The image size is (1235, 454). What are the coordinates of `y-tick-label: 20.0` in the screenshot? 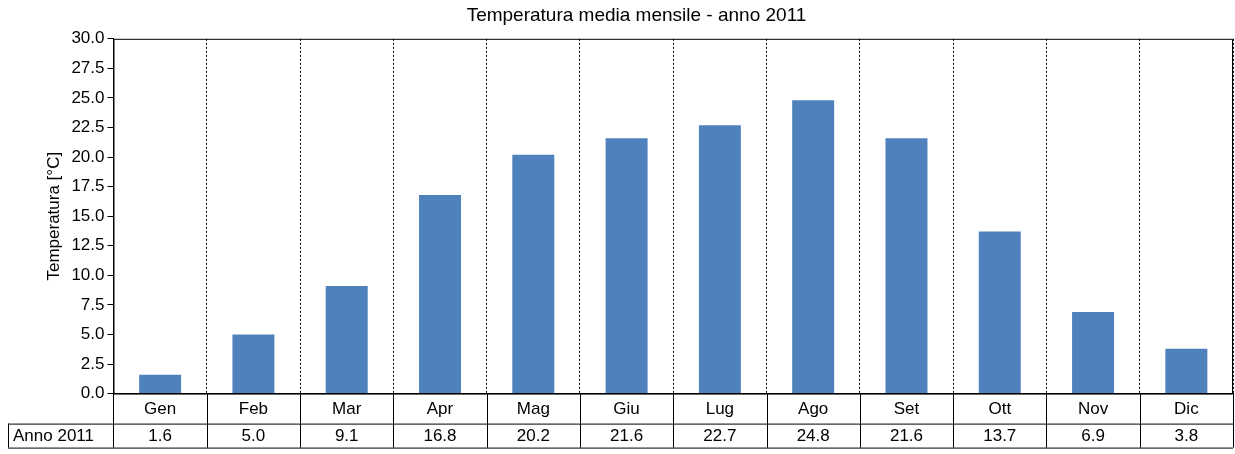 It's located at (88, 156).